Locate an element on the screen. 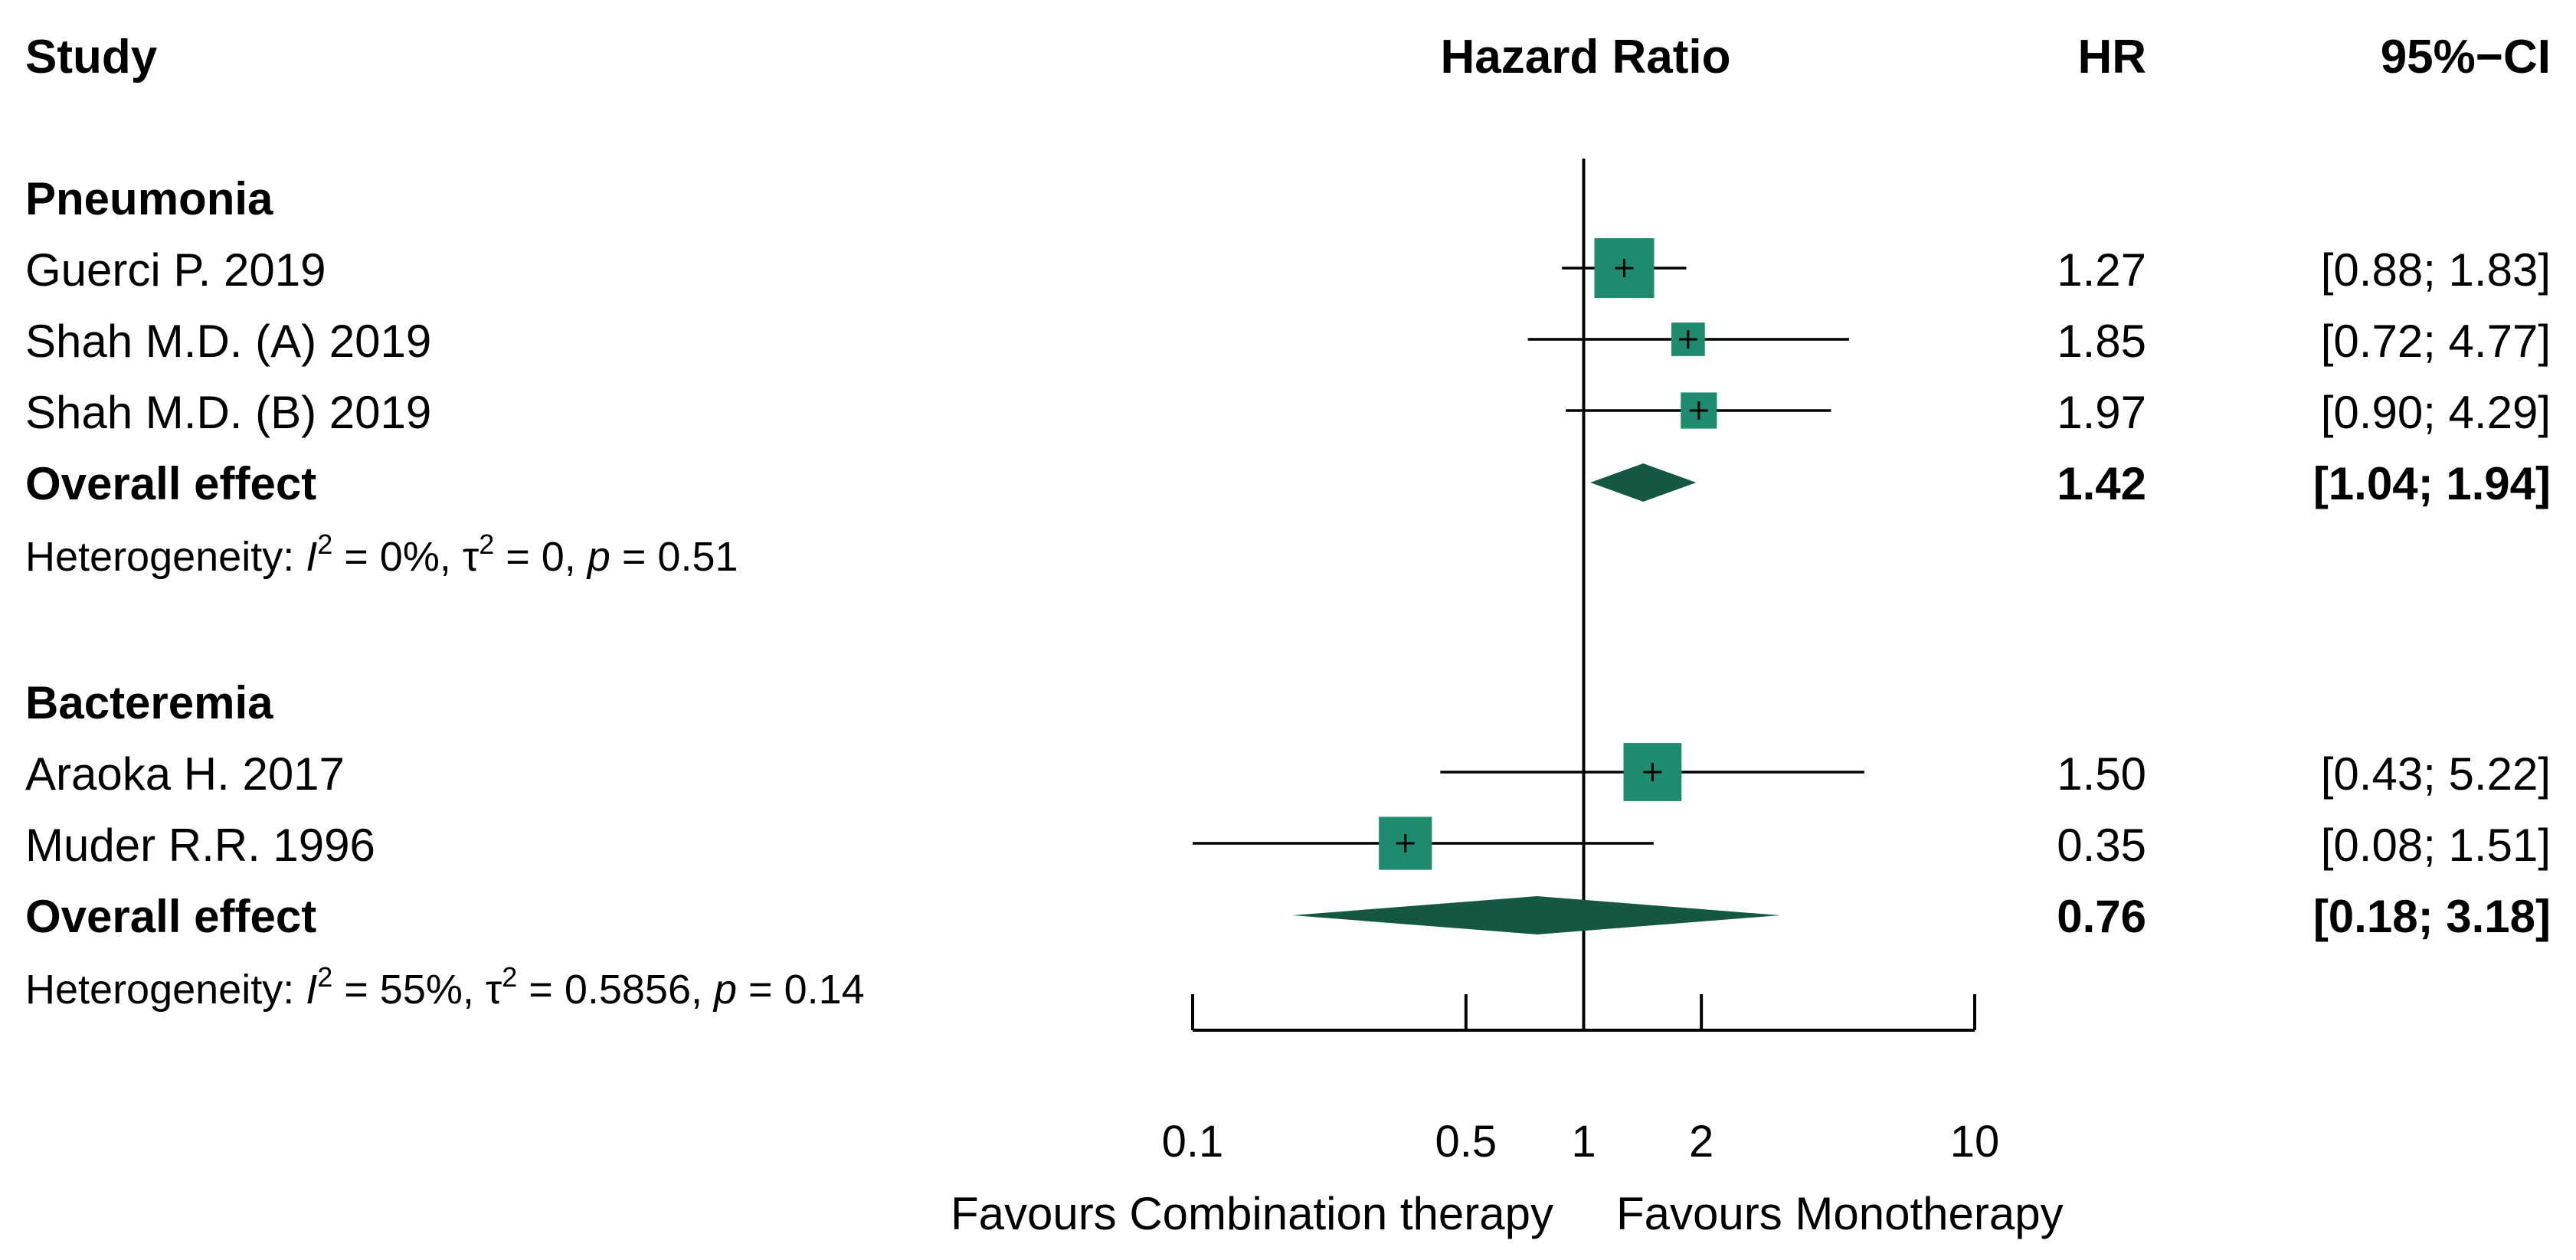 The width and height of the screenshot is (2576, 1260). header-hazard-ratio: Hazard Ratio is located at coordinates (1586, 57).